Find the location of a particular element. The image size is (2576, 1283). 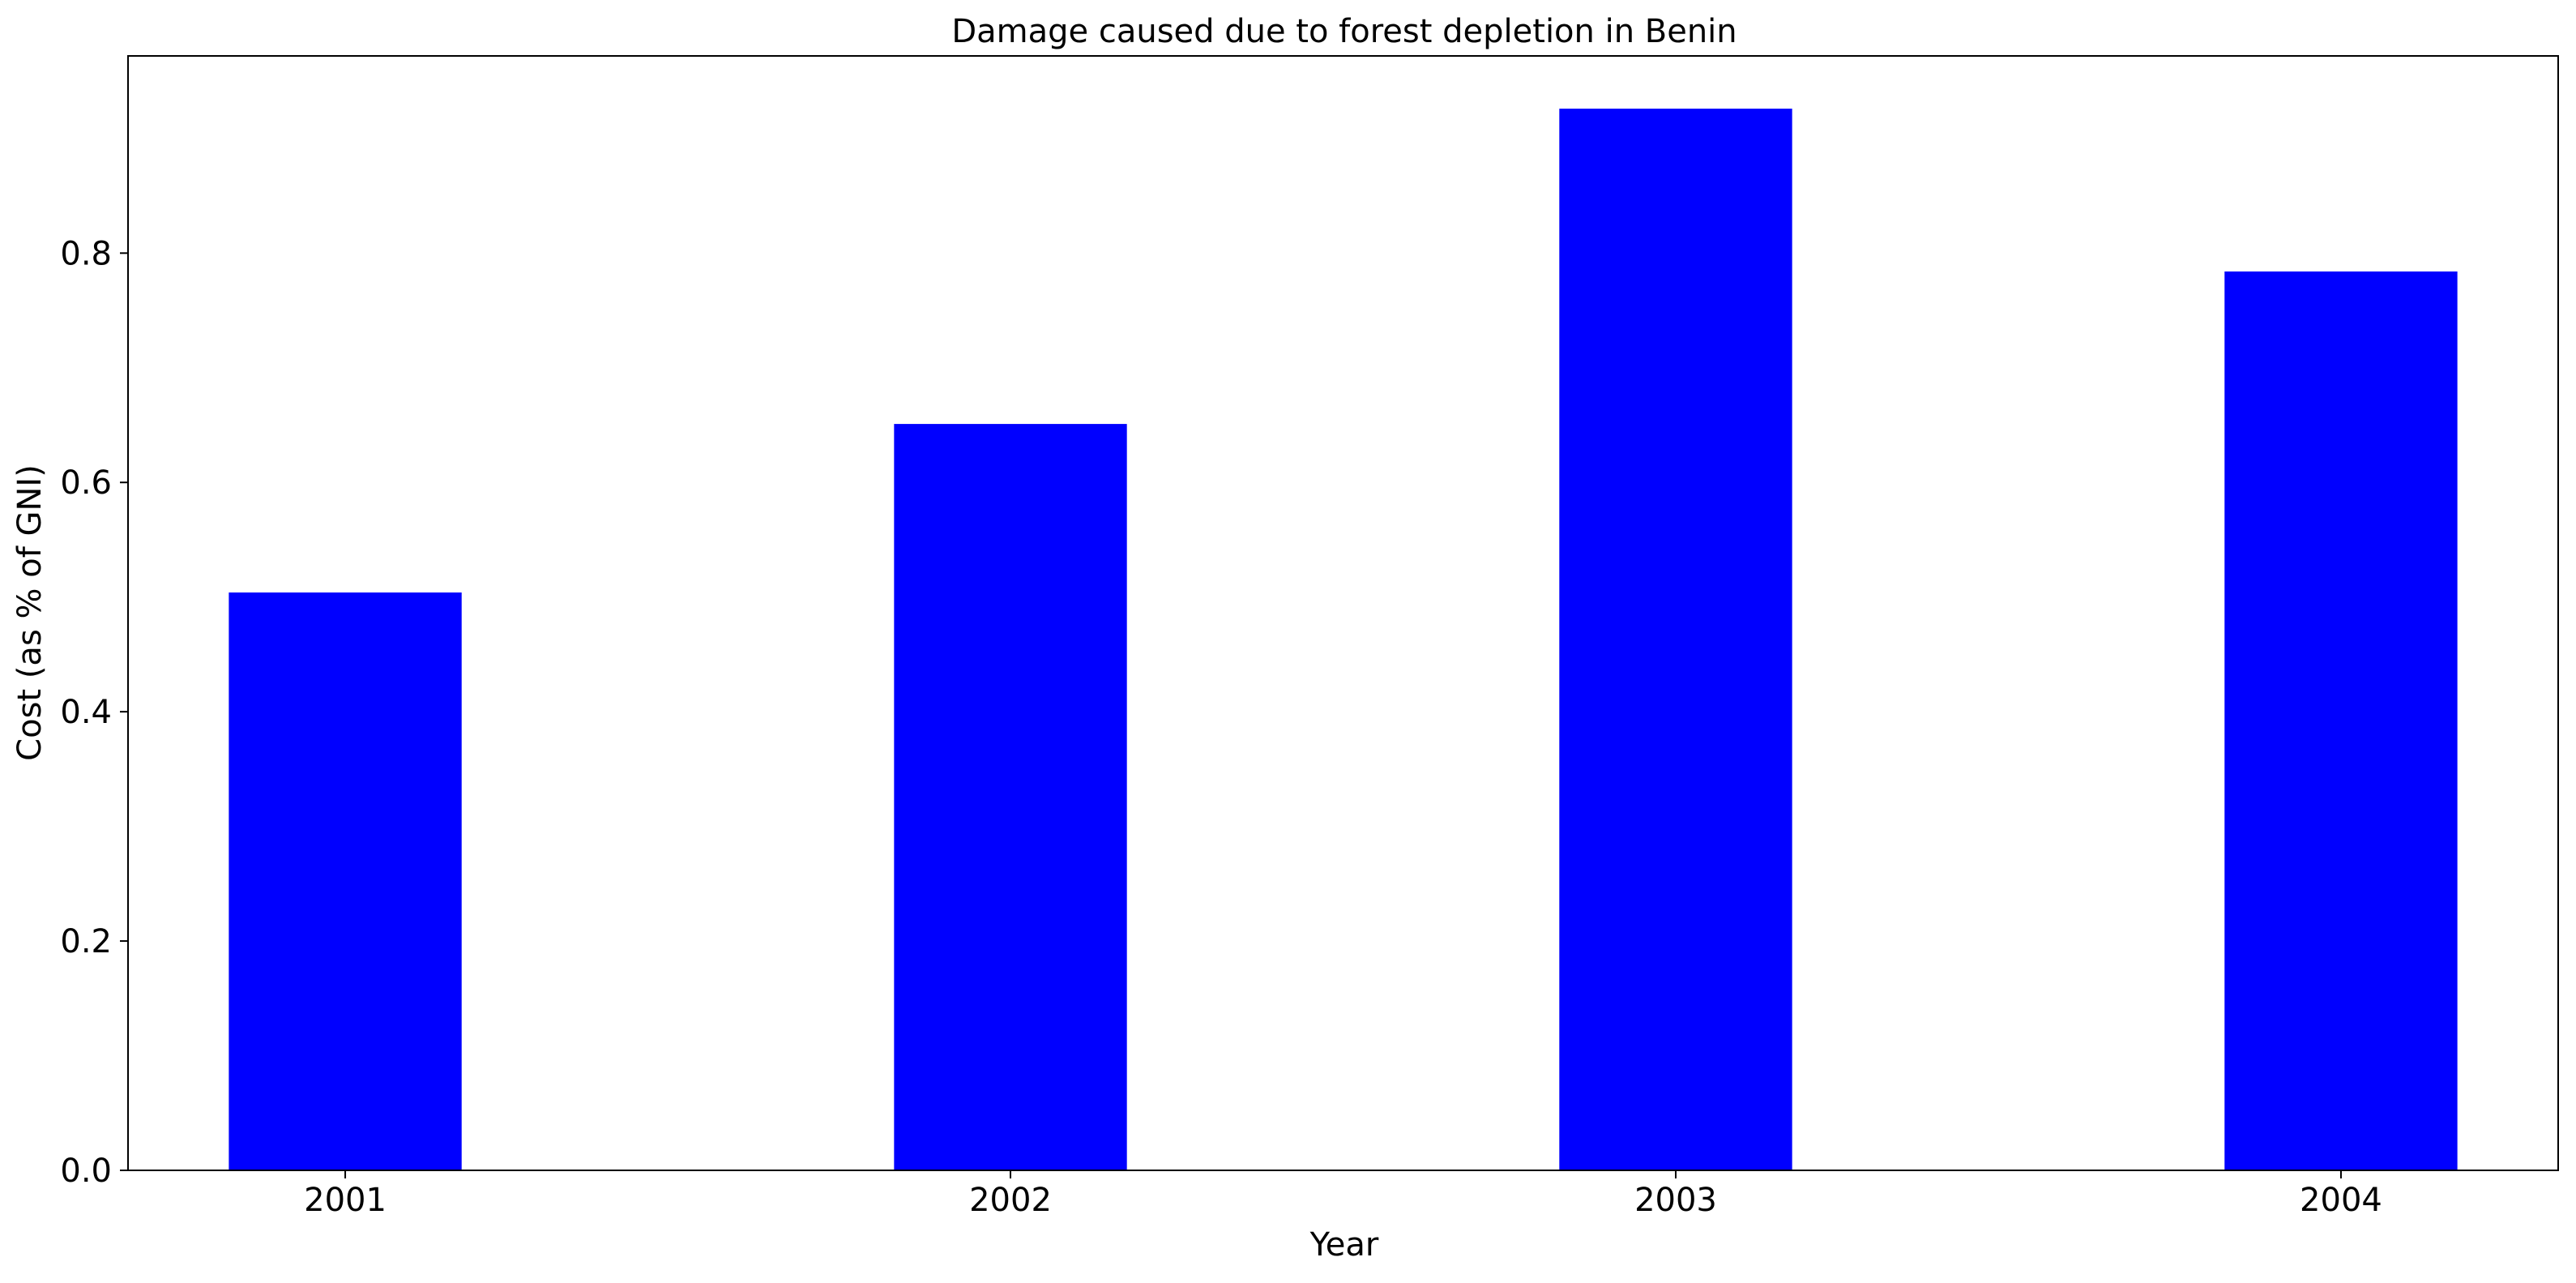

x-tick-label: 2001 is located at coordinates (345, 1200).